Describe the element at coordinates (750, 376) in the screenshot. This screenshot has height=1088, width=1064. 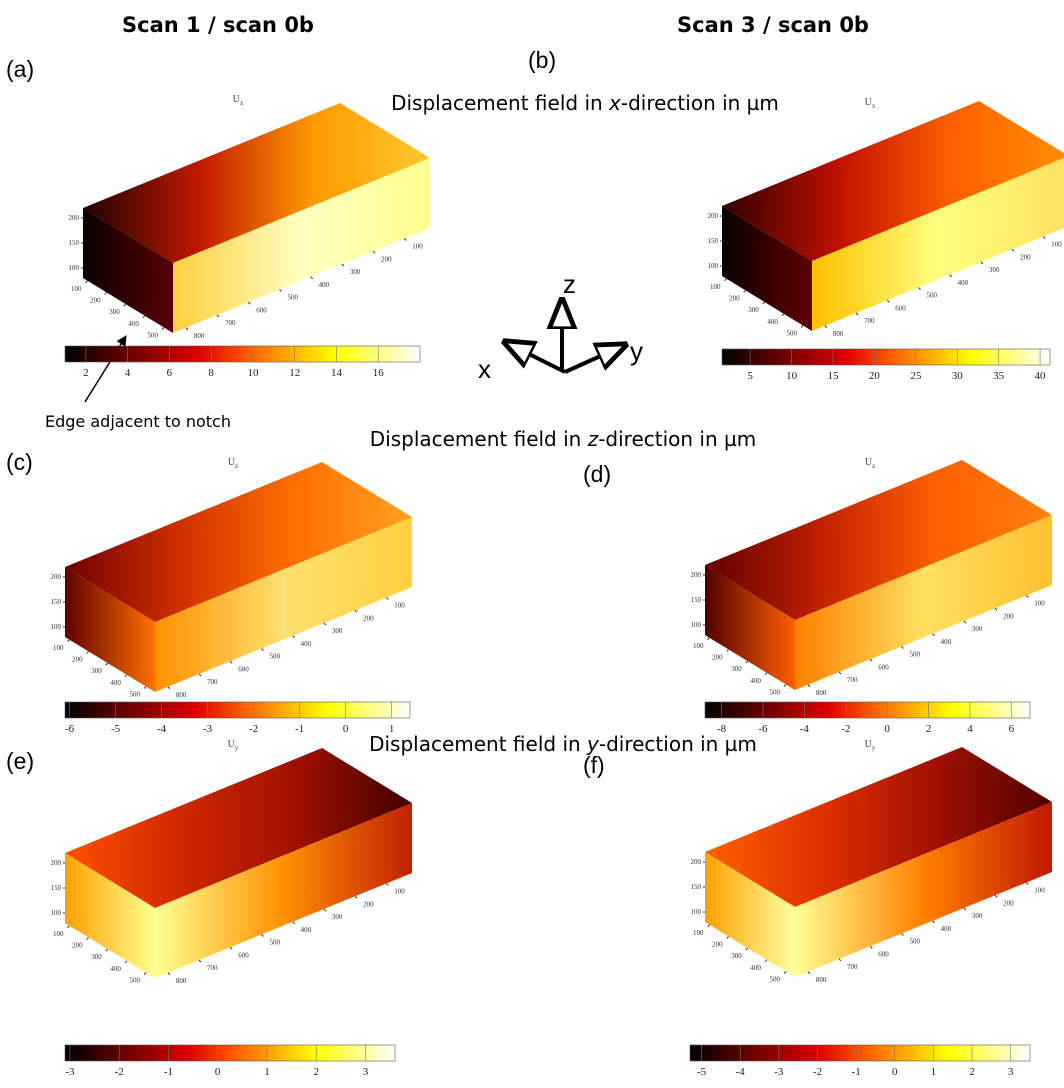
I see `colorbar-tick-label: 5` at that location.